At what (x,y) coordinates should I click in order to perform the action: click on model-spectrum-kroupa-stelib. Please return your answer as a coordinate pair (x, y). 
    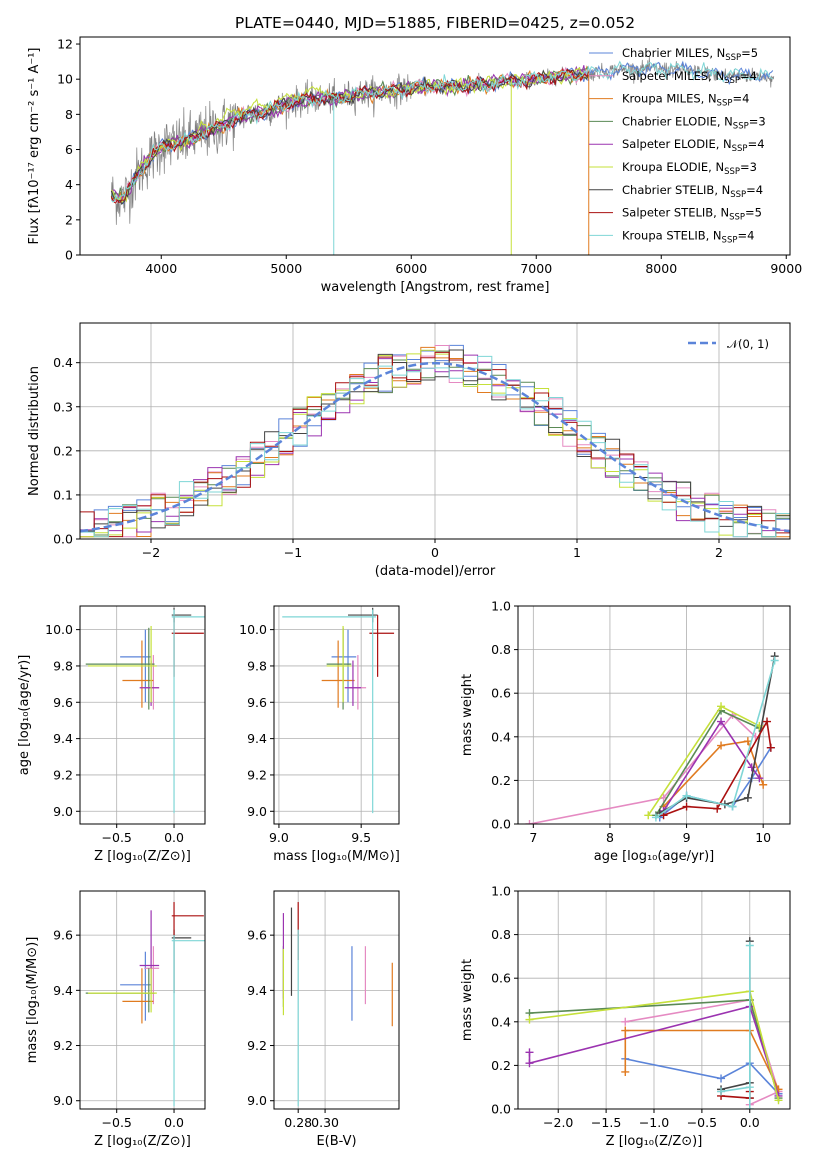
    Looking at the image, I should click on (441, 131).